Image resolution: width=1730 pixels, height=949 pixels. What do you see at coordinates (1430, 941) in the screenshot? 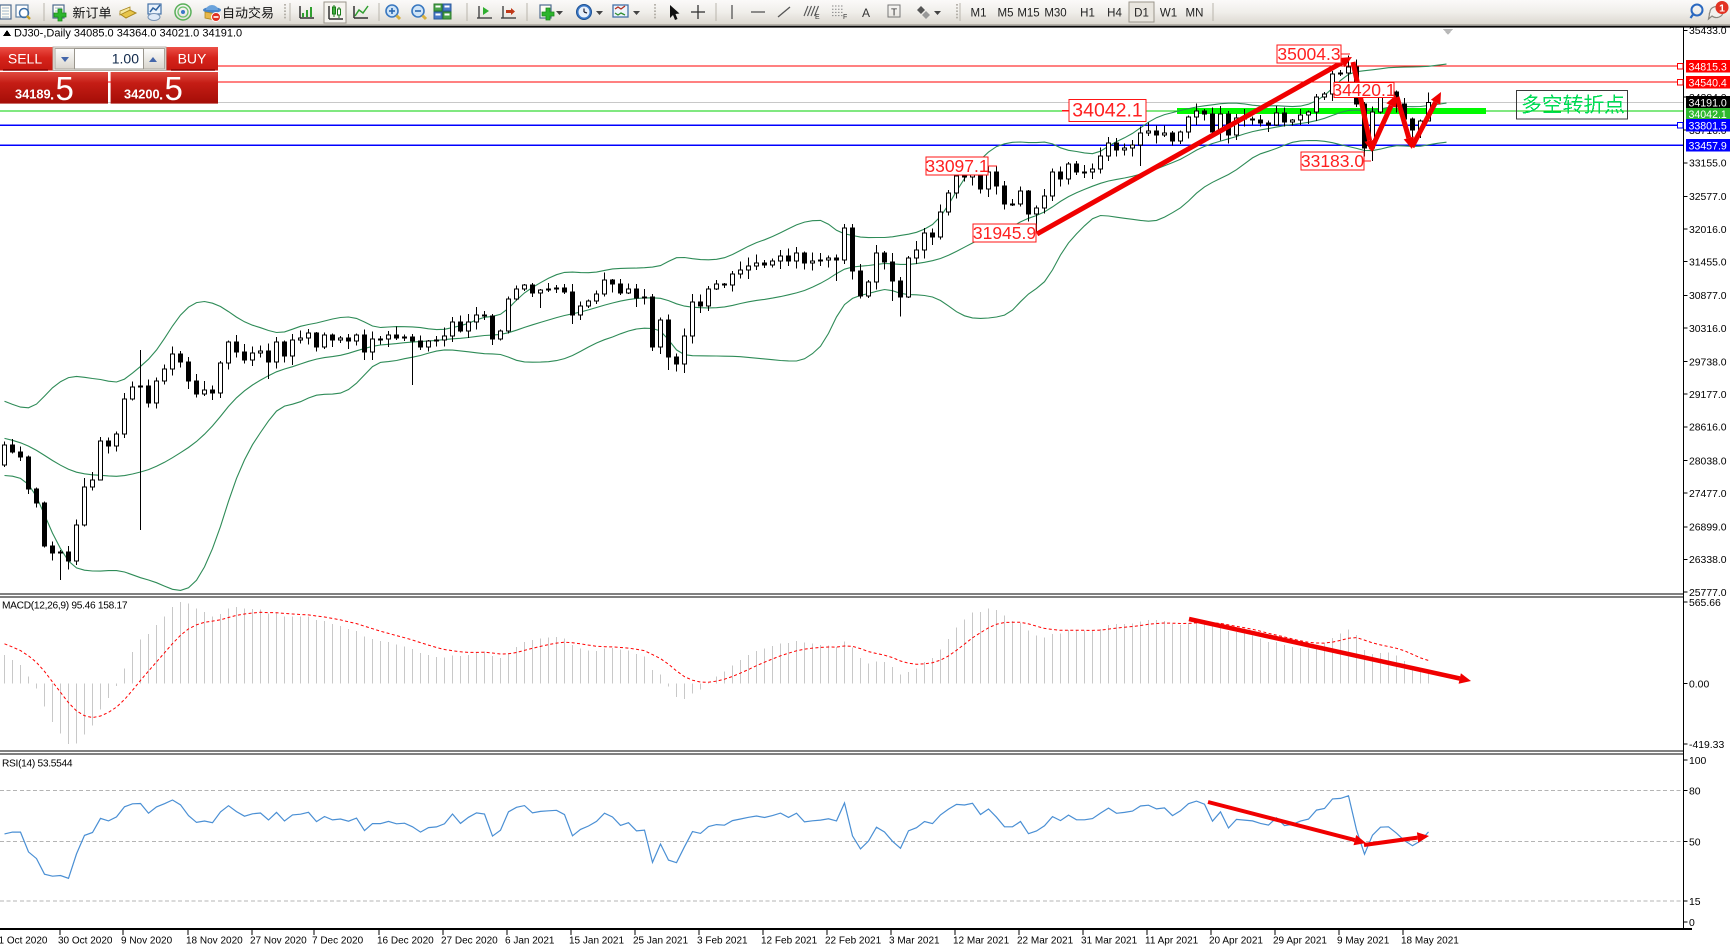
I see `svg-text: 18 May 2021` at bounding box center [1430, 941].